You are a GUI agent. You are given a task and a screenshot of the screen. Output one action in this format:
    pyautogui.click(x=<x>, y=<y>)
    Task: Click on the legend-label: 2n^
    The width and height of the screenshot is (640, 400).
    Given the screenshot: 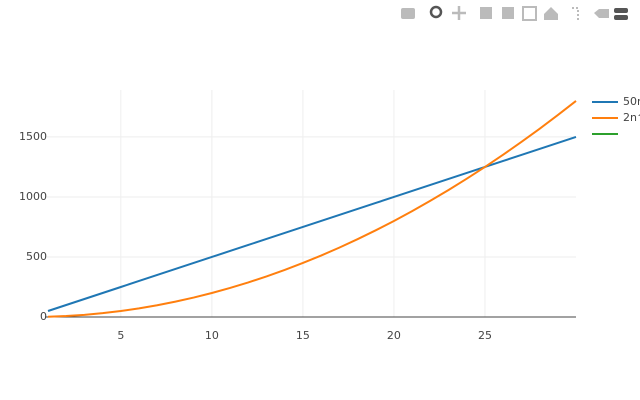 What is the action you would take?
    pyautogui.click(x=631, y=117)
    